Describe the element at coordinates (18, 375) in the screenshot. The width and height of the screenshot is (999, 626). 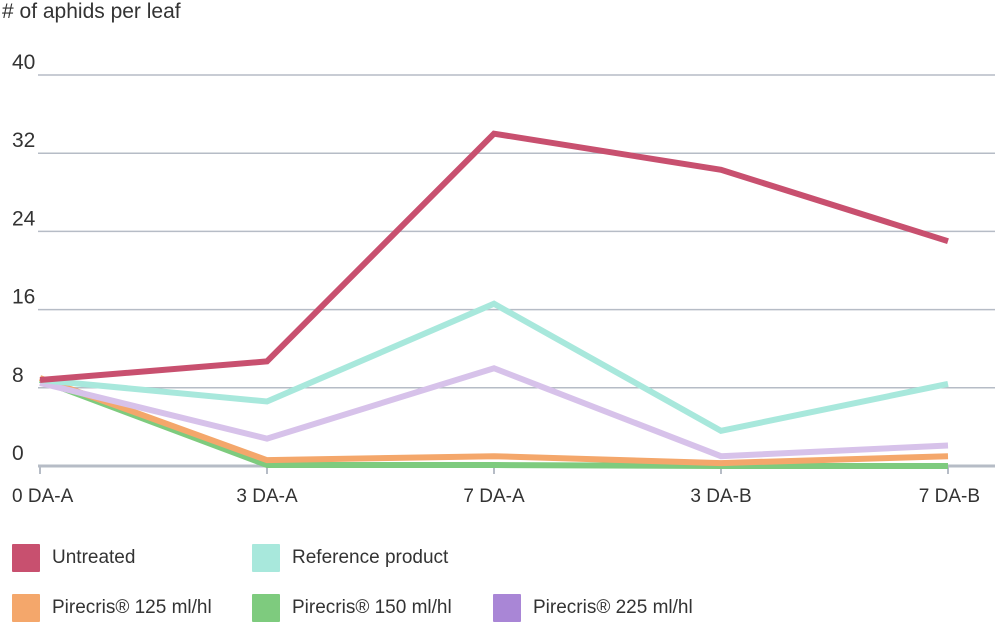
I see `y-tick-label-8: 8` at that location.